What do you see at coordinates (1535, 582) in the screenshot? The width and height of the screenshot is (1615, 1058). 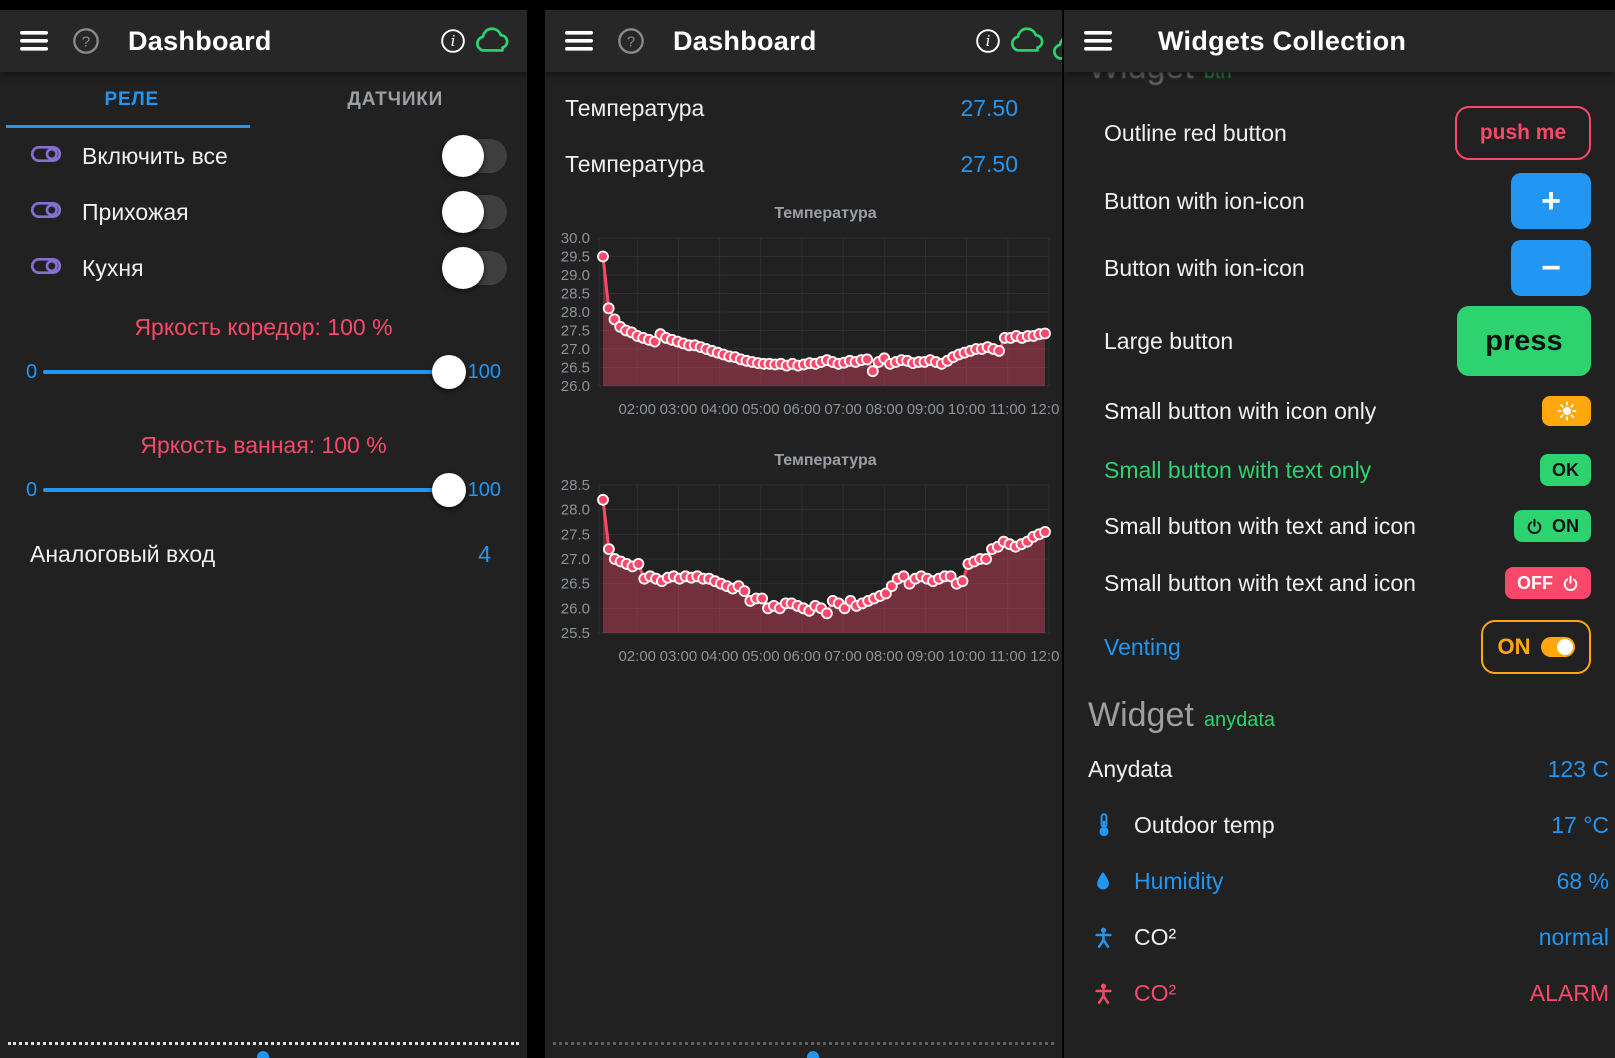 I see `button-label: OFF` at bounding box center [1535, 582].